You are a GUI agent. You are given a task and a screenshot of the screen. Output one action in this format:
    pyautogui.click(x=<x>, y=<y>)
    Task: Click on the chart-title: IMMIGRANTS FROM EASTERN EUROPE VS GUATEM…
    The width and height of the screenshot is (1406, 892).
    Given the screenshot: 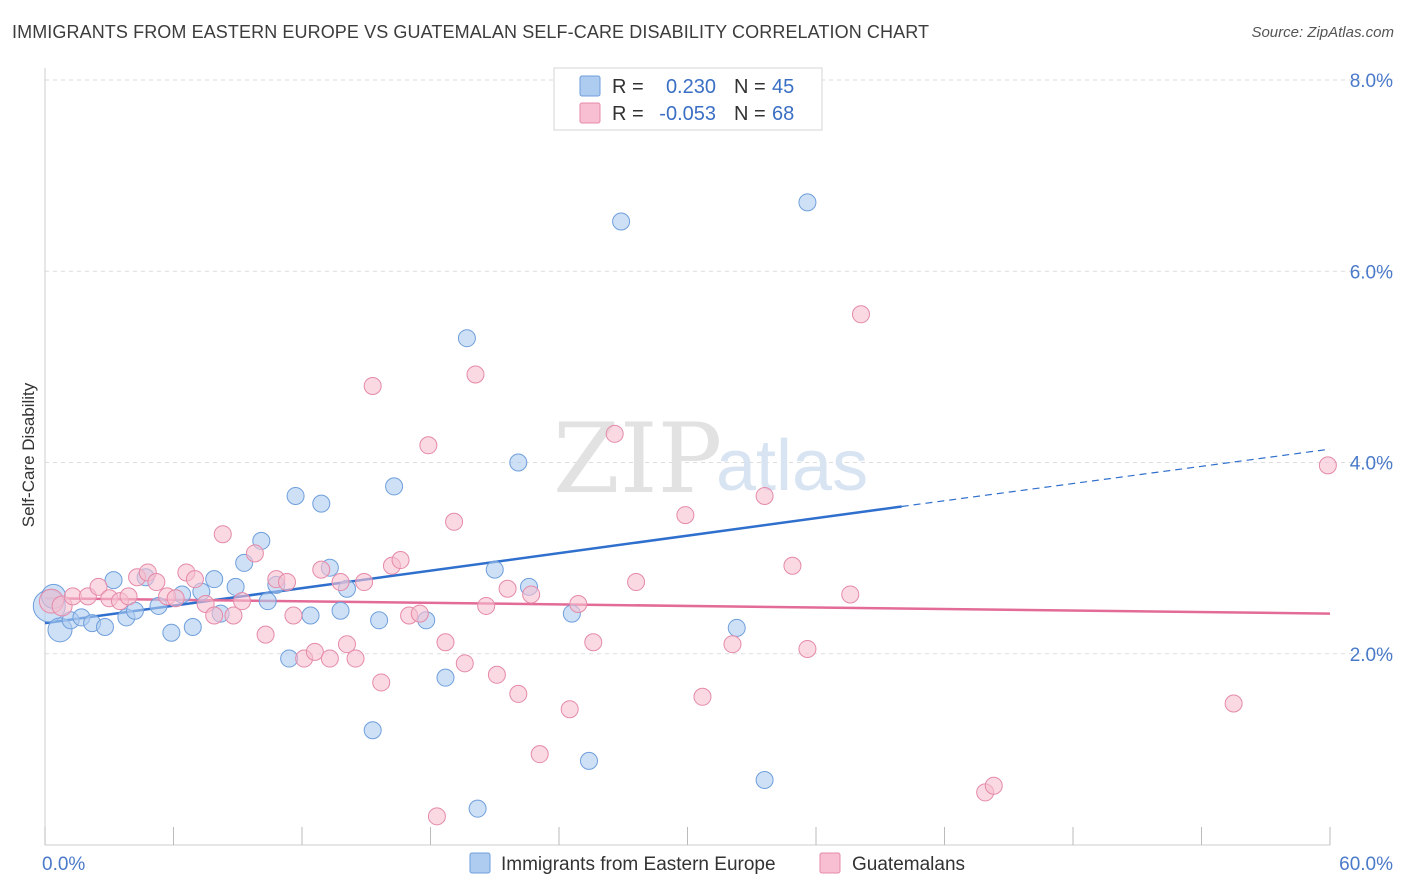 What is the action you would take?
    pyautogui.click(x=471, y=32)
    